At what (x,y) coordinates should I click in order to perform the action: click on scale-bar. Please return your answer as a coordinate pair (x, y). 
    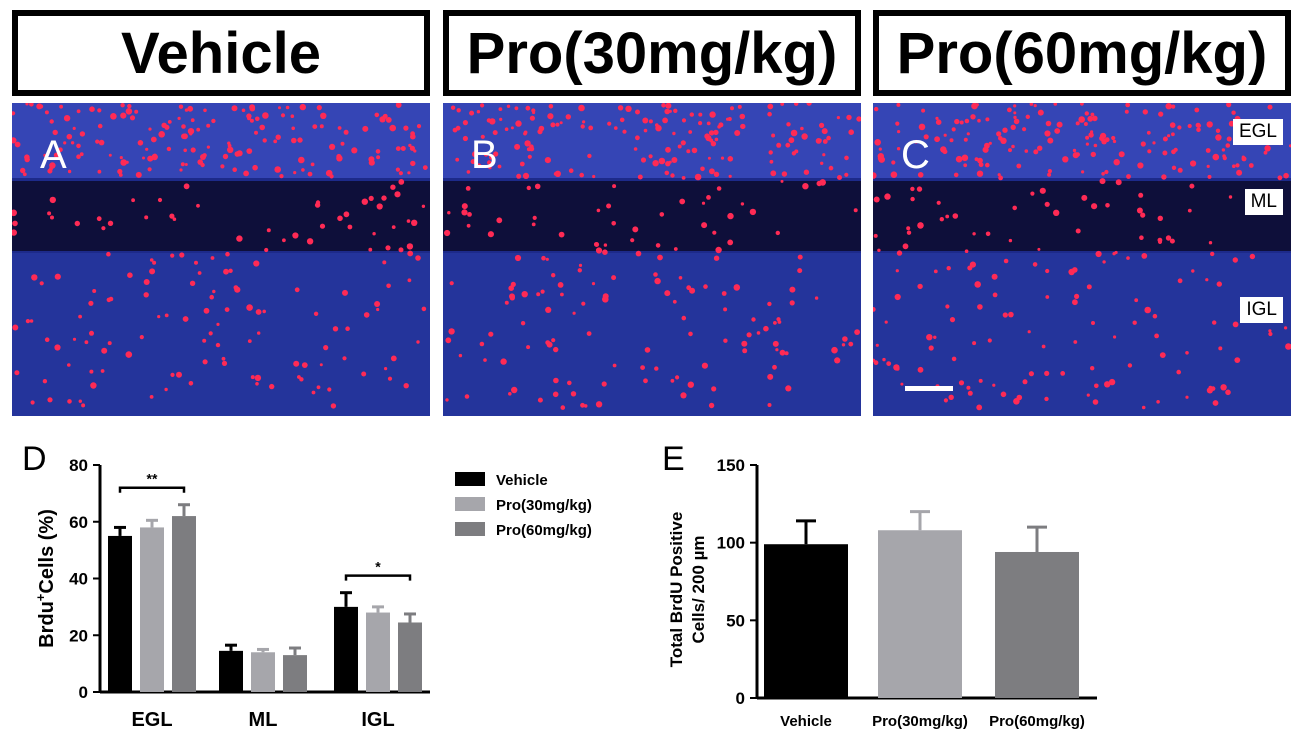
    Looking at the image, I should click on (929, 388).